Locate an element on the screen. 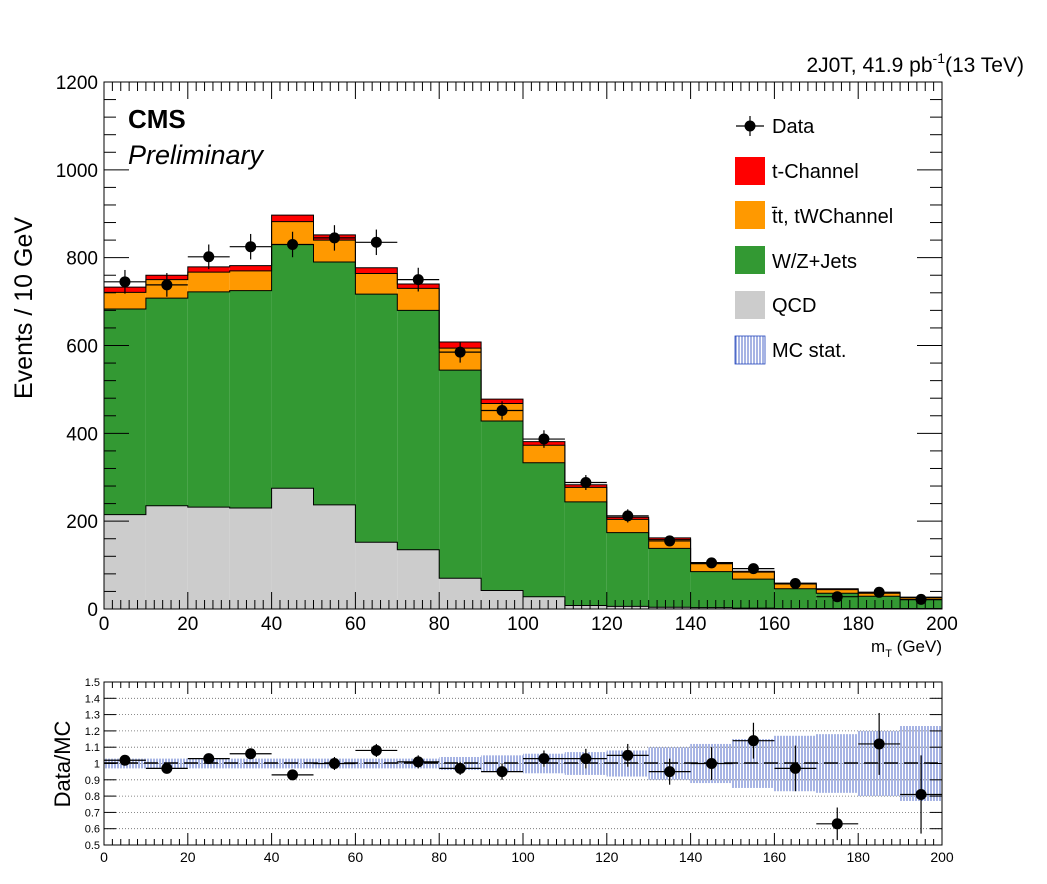 This screenshot has width=1047, height=884. y-tick-label-0: 0 is located at coordinates (92, 610).